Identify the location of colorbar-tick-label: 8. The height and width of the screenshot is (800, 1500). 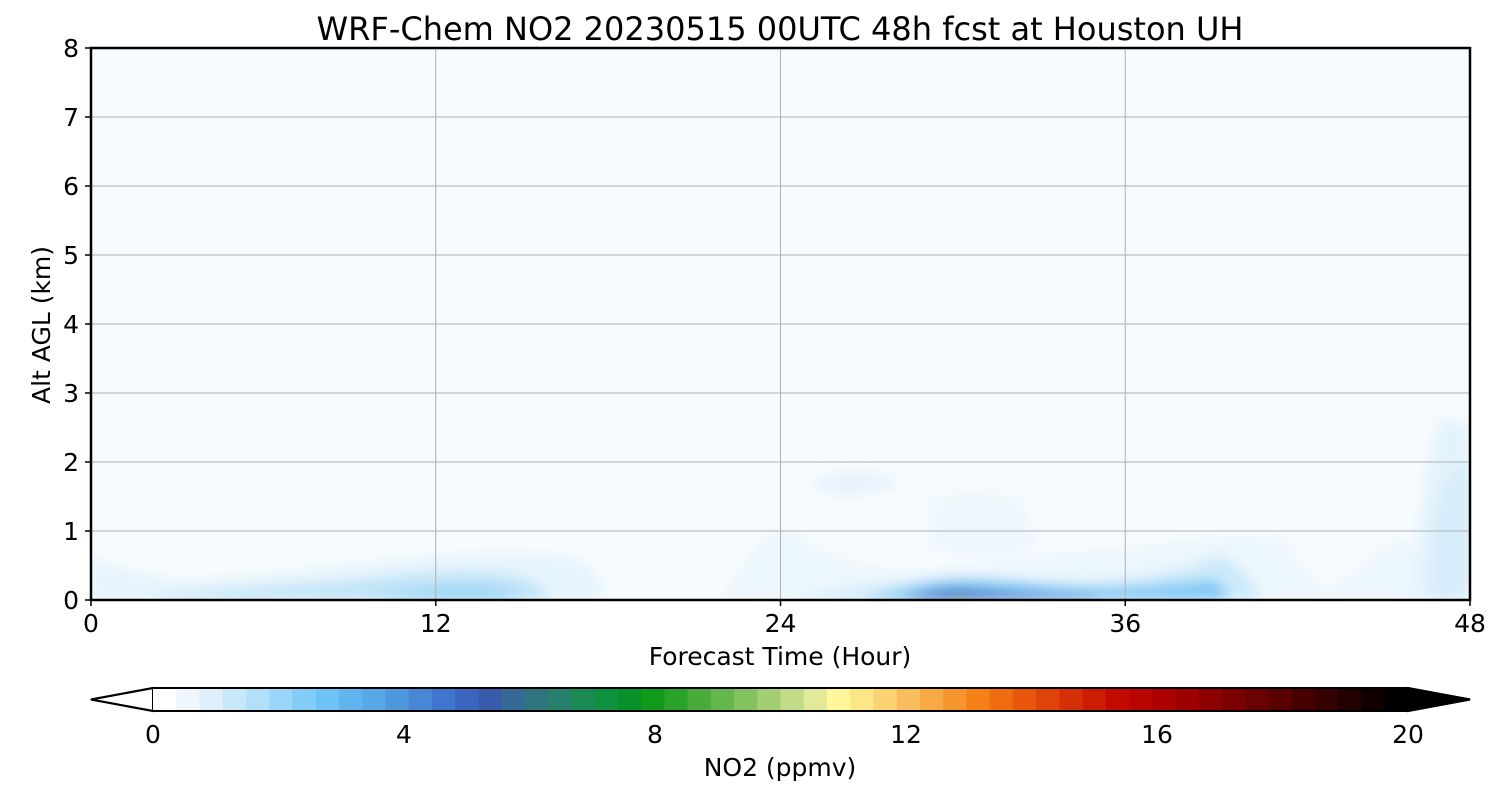
(655, 734).